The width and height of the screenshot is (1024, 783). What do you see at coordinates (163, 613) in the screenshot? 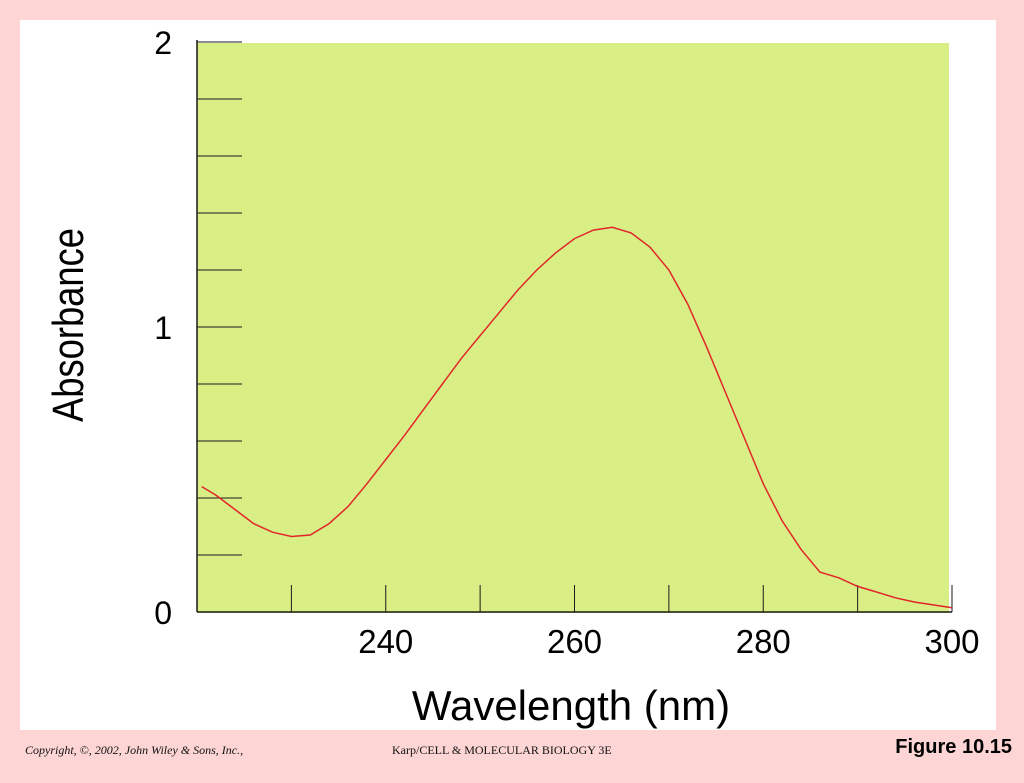
I see `y-tick-label: 0` at bounding box center [163, 613].